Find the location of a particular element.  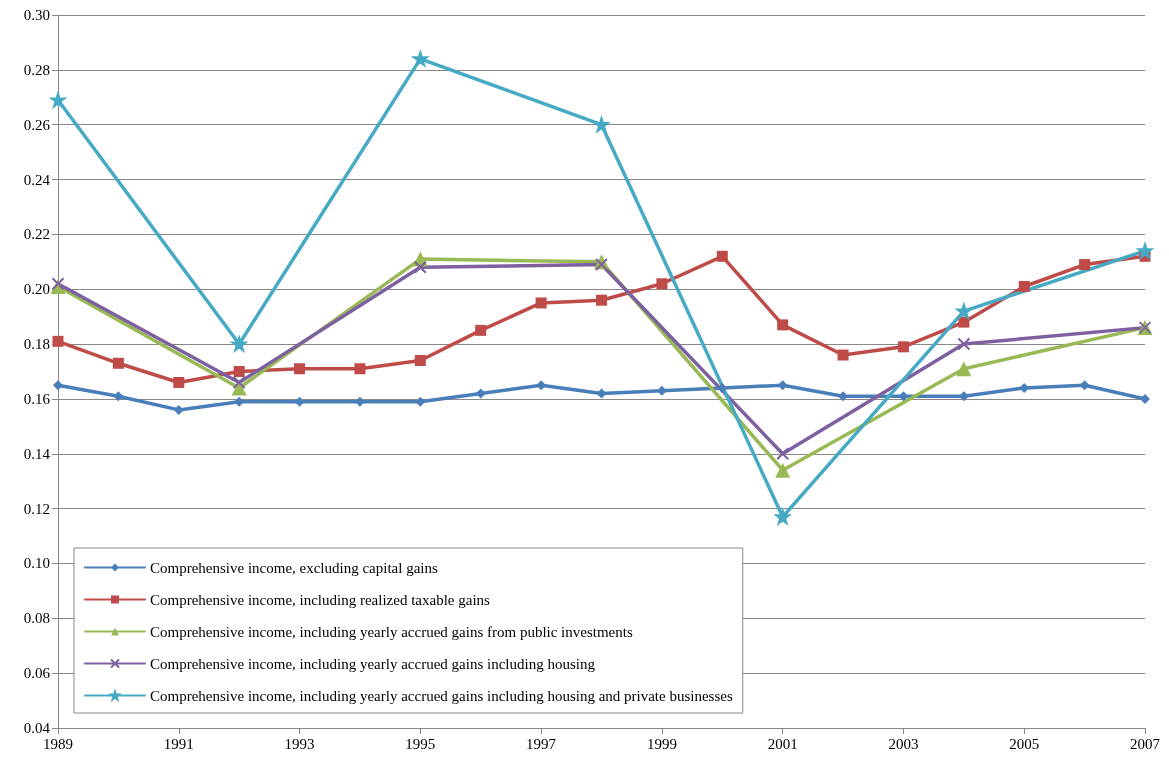

x-tick-label: 2007 is located at coordinates (1145, 743).